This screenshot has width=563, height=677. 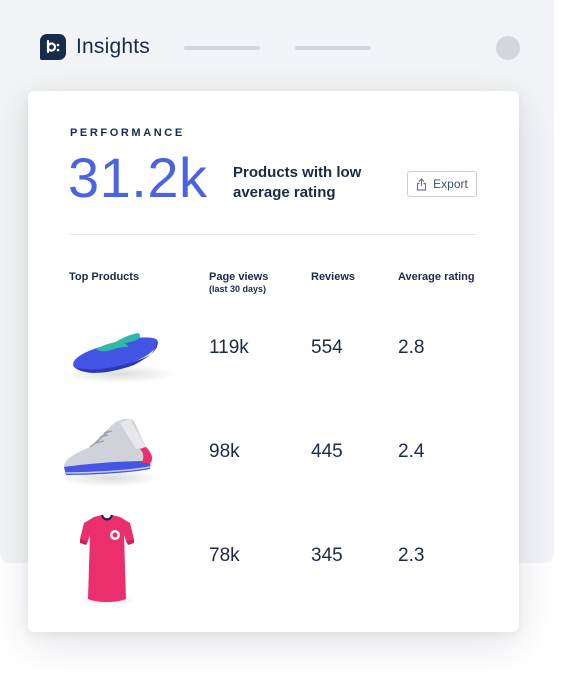 I want to click on flip-flop-product-image, so click(x=115, y=349).